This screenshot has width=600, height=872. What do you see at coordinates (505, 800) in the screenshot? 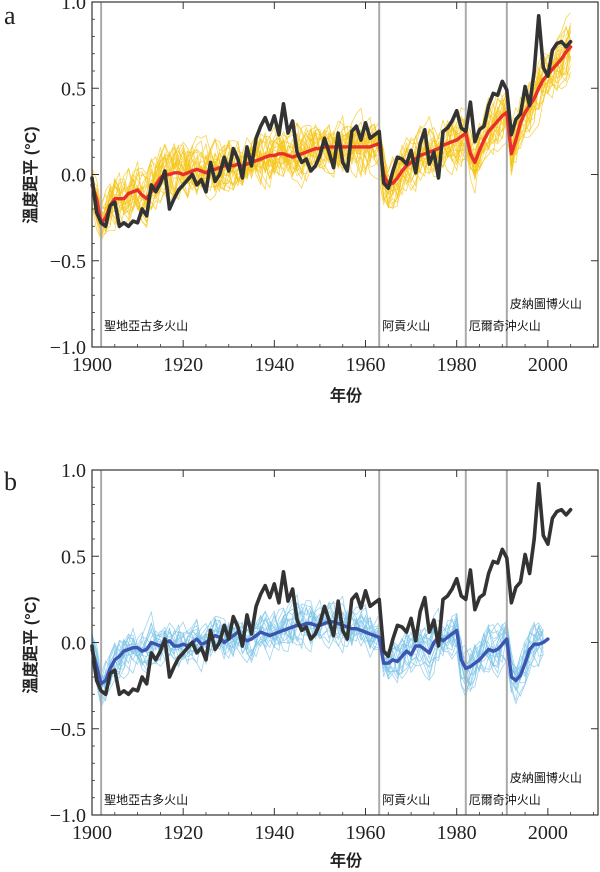
I see `panel-b-volcano-label: 厄爾奇沖火山` at bounding box center [505, 800].